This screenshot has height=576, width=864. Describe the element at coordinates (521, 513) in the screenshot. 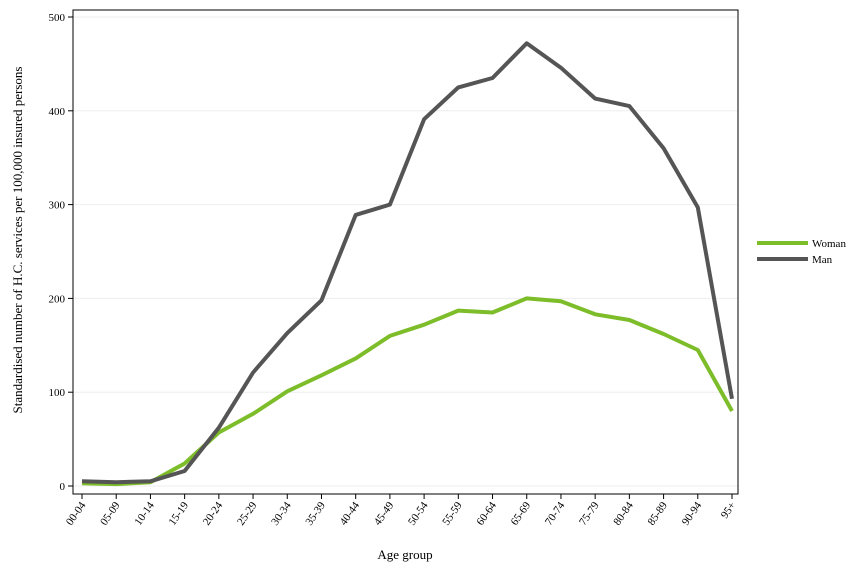

I see `x-tick-label: 65-69` at that location.